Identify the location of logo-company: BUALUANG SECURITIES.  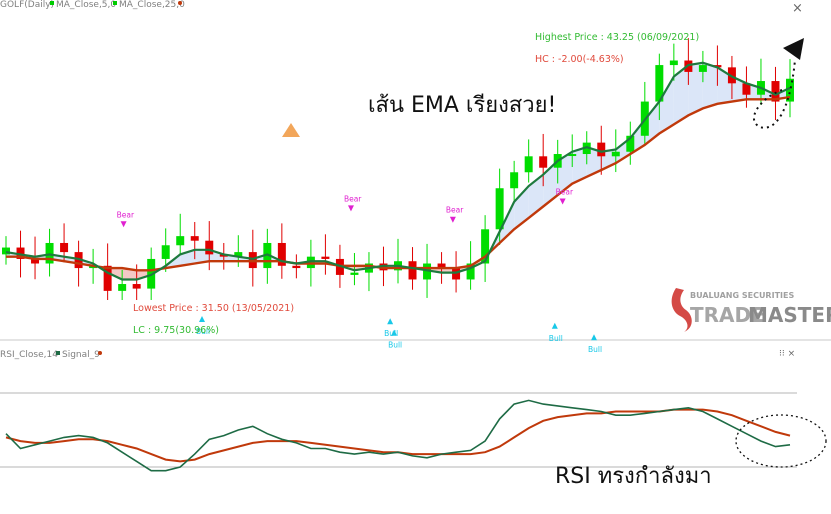
(742, 295).